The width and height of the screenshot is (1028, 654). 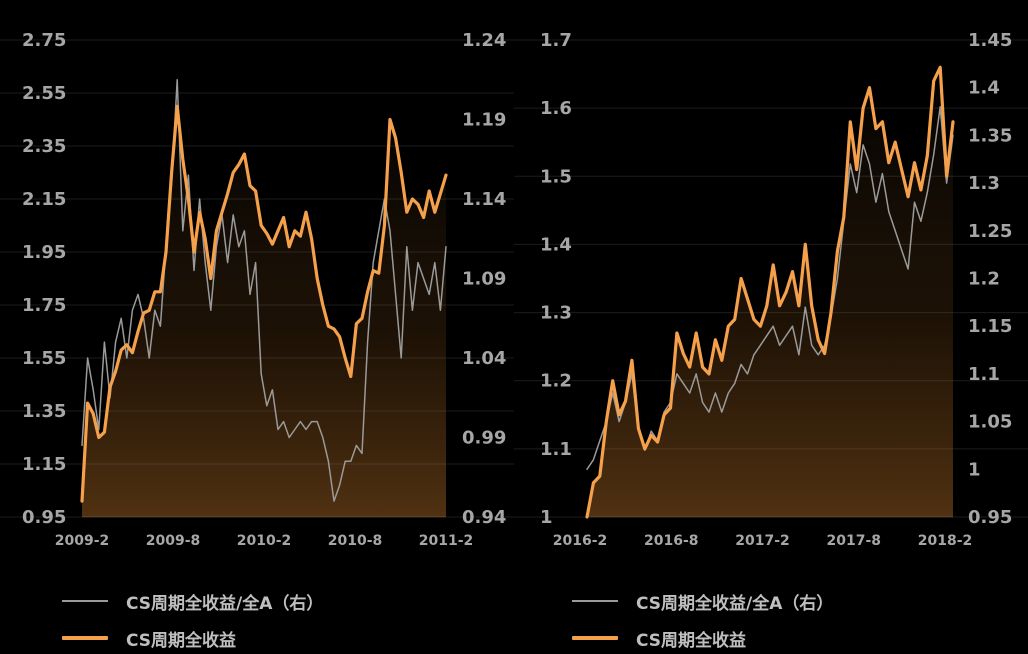 I want to click on x-tick-label: 2018-2, so click(x=945, y=541).